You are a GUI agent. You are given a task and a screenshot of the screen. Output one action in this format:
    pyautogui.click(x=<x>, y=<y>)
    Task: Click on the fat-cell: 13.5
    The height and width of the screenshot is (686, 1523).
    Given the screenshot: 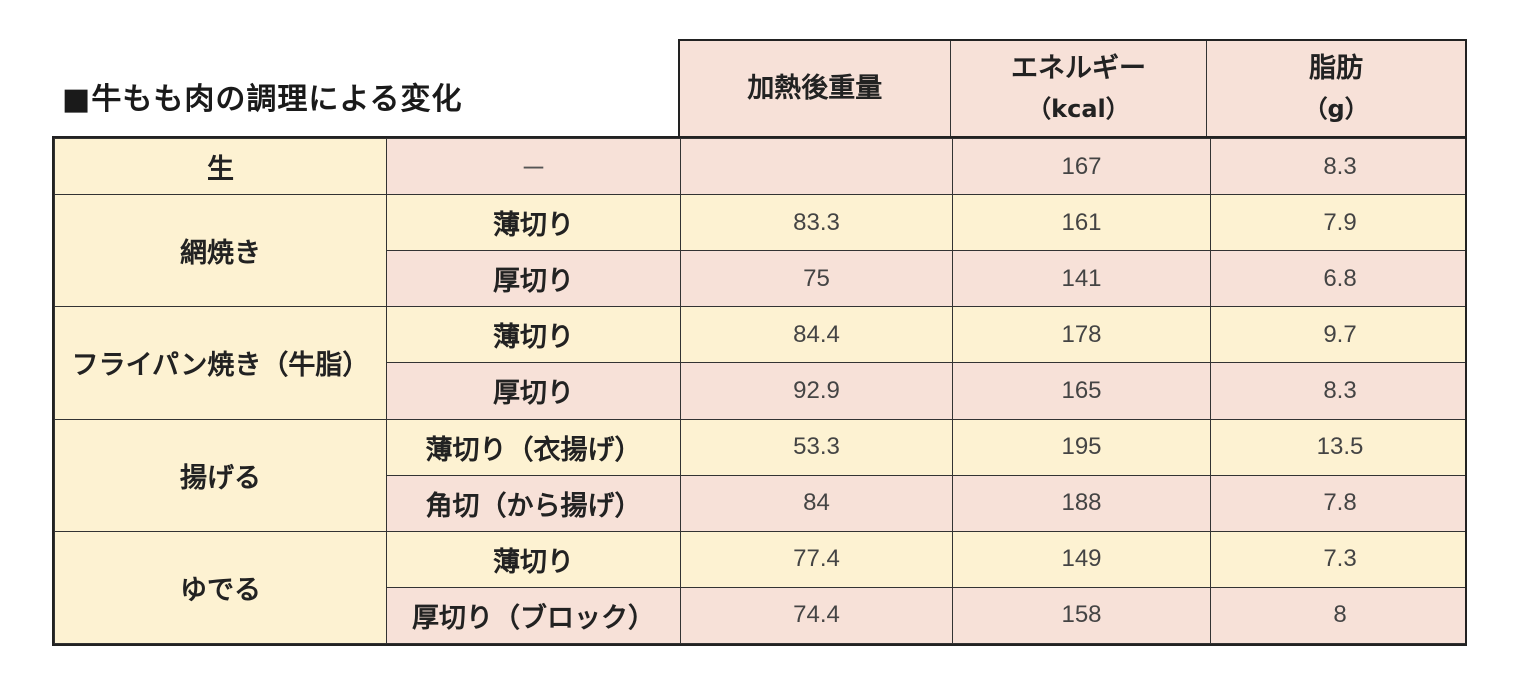 What is the action you would take?
    pyautogui.click(x=1337, y=447)
    